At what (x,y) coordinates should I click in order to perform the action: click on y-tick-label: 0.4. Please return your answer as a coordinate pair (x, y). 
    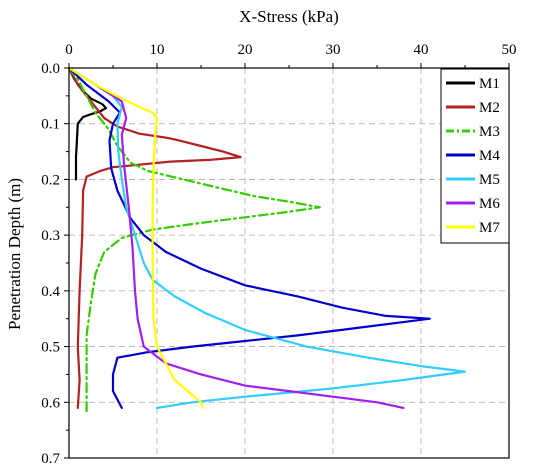
    Looking at the image, I should click on (50, 292).